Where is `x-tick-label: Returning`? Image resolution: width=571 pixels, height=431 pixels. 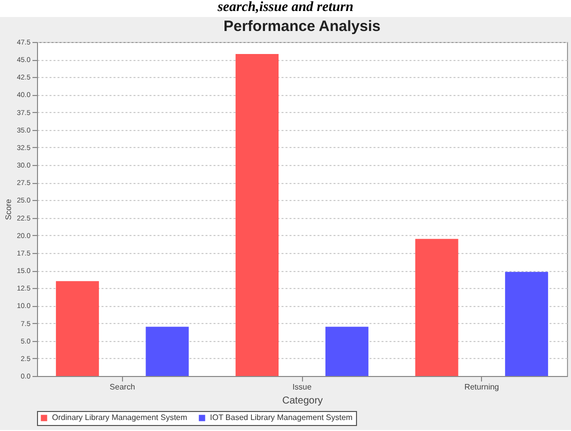
x-tick-label: Returning is located at coordinates (482, 387).